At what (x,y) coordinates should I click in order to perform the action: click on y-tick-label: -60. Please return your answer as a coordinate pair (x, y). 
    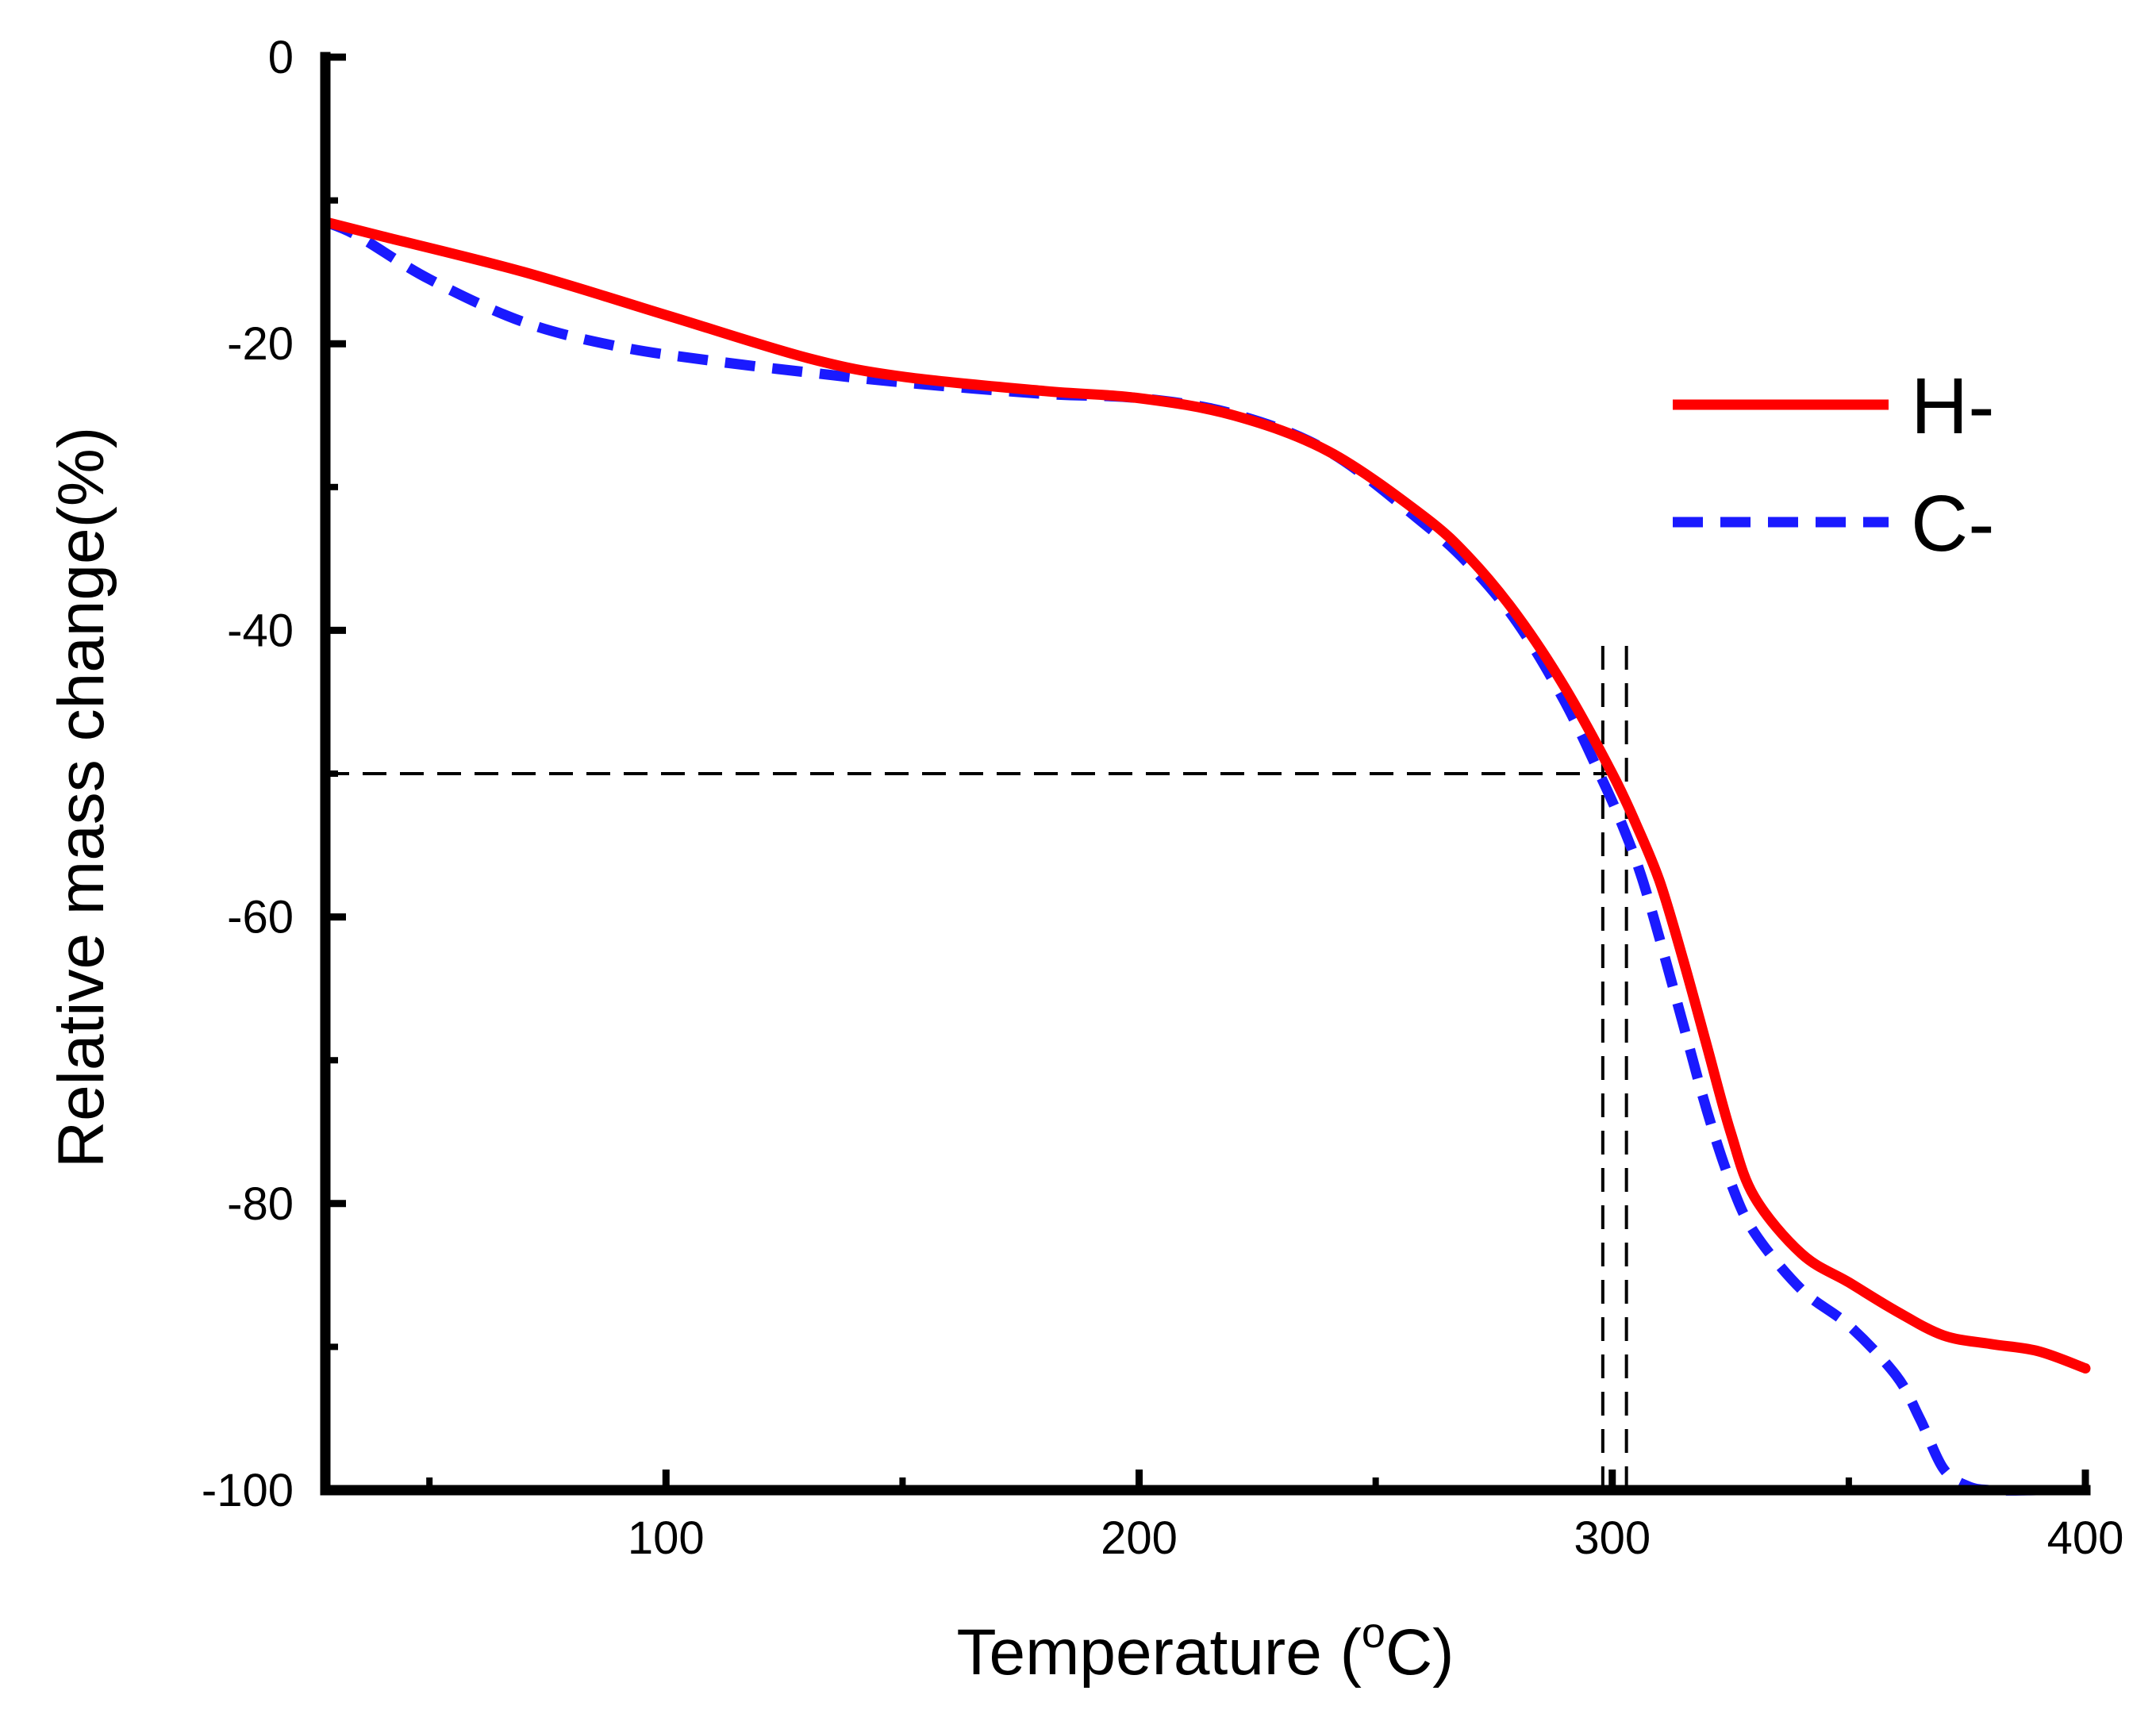
    Looking at the image, I should click on (260, 917).